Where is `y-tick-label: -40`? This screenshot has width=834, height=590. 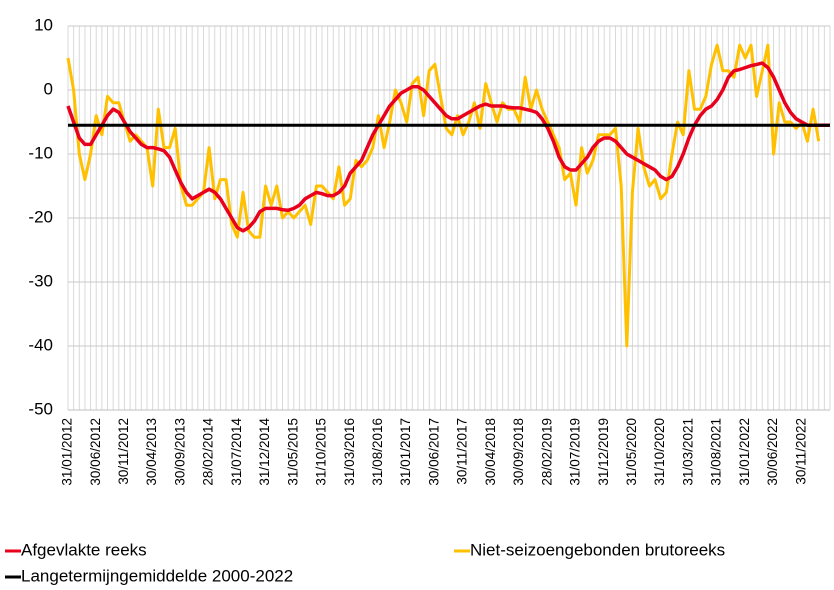
y-tick-label: -40 is located at coordinates (40, 344).